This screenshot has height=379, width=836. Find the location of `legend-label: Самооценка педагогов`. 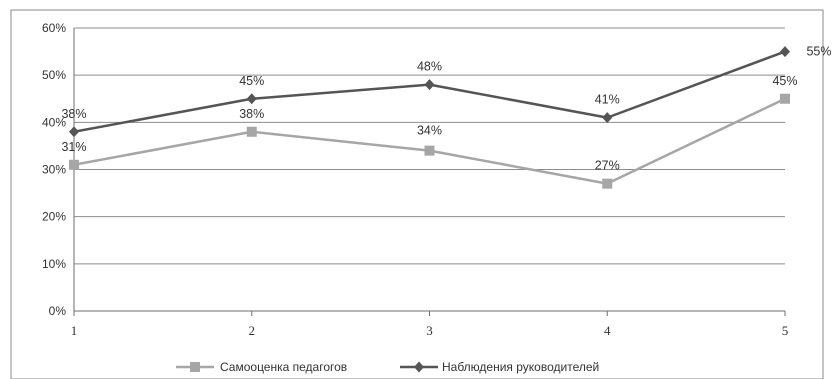

legend-label: Самооценка педагогов is located at coordinates (283, 367).